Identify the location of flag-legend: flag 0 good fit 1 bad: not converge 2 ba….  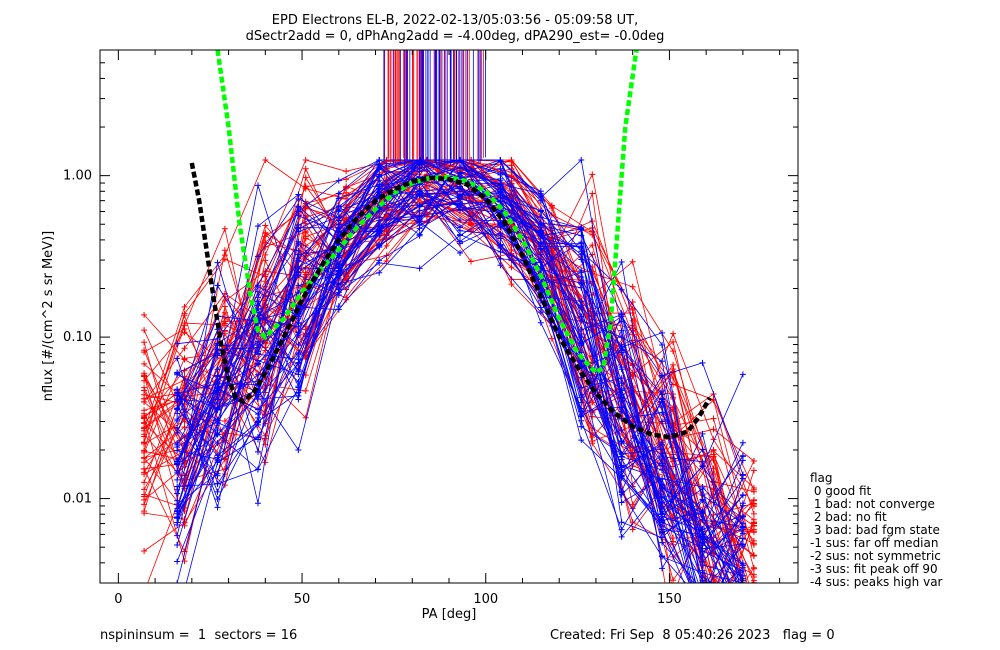
(876, 530).